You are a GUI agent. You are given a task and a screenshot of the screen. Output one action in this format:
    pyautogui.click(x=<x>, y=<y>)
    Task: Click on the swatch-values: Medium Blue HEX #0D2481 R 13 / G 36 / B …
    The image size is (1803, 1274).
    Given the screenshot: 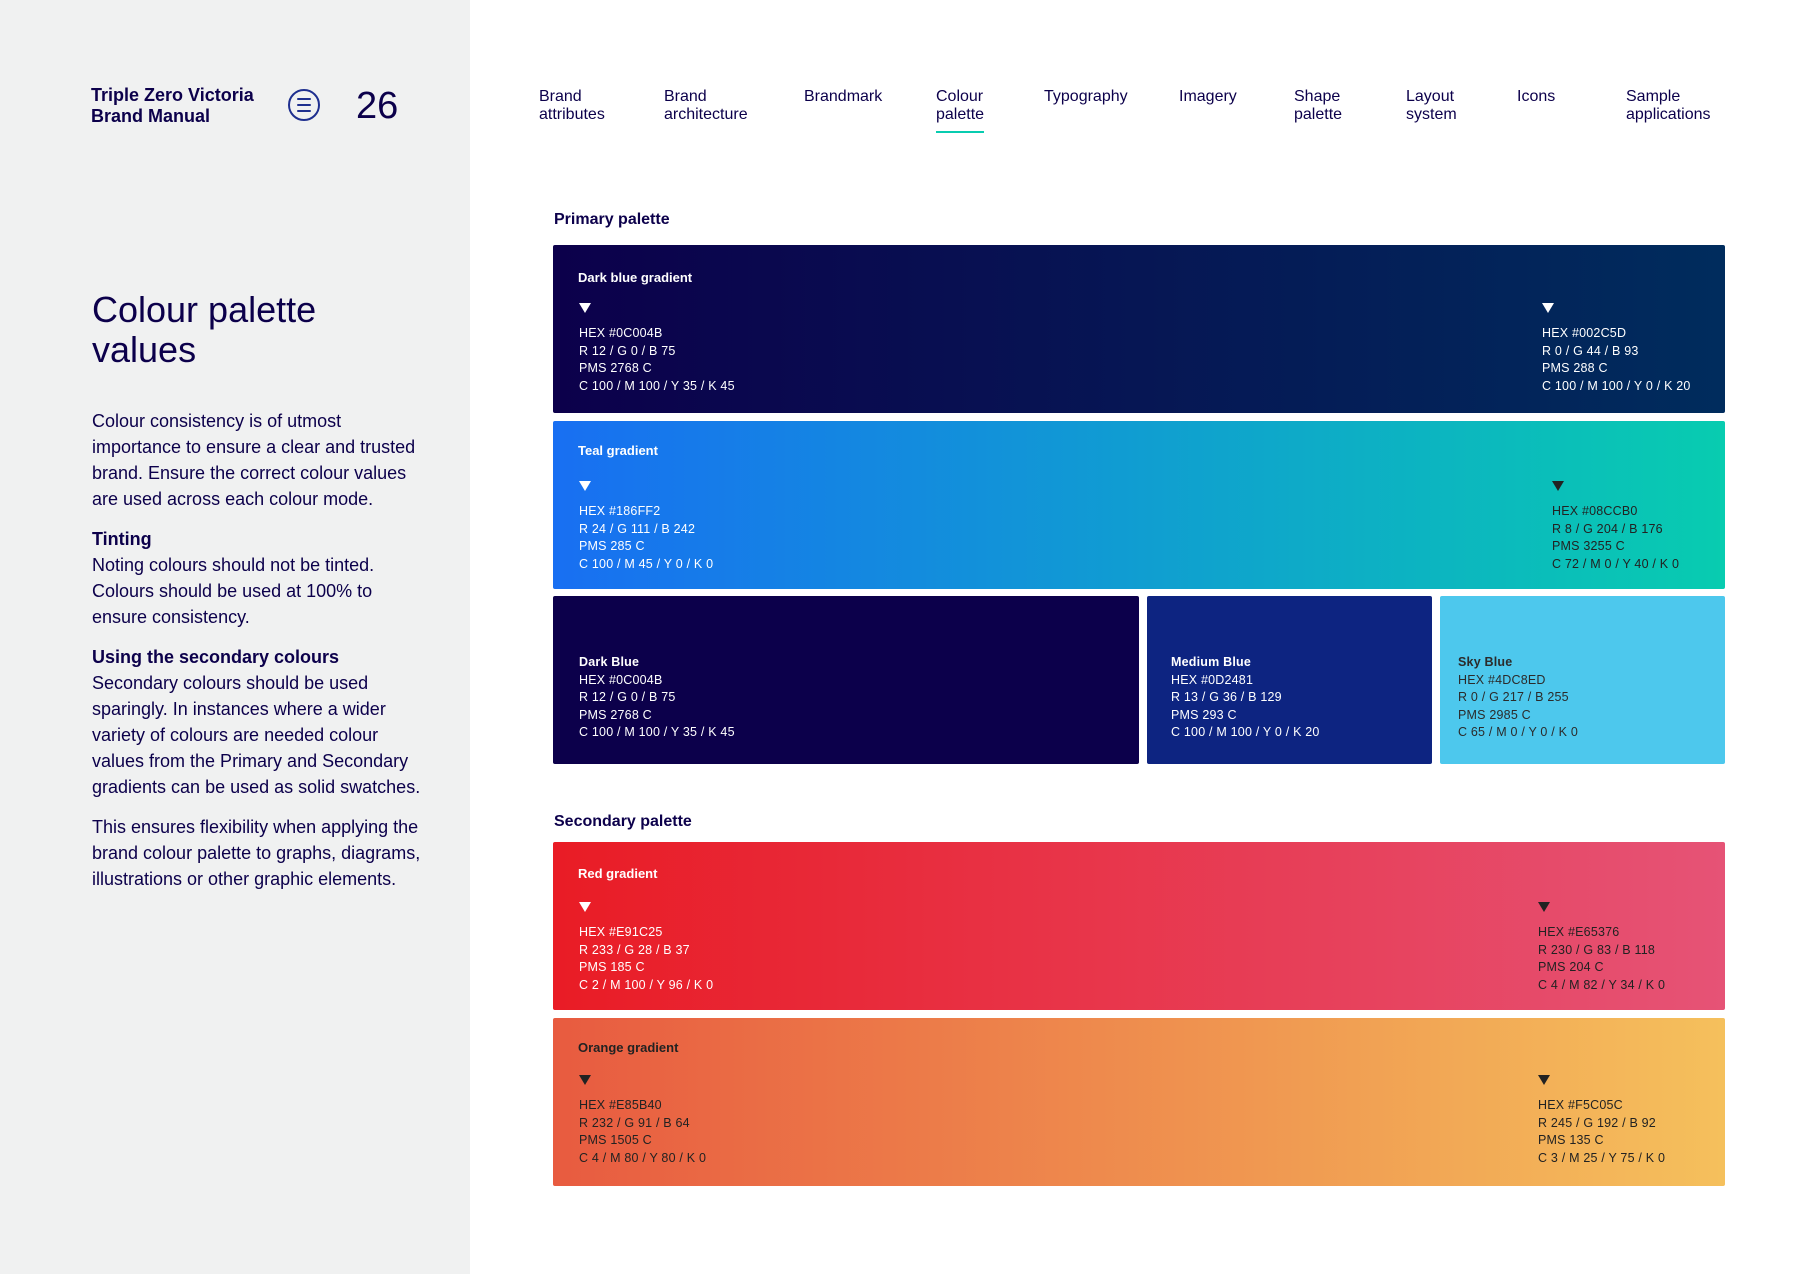 What is the action you would take?
    pyautogui.click(x=1245, y=698)
    